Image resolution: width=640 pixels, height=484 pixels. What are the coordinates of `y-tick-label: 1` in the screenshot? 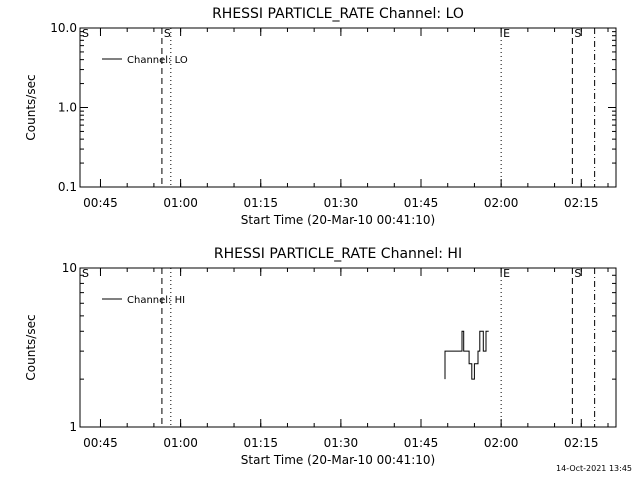 It's located at (73, 427).